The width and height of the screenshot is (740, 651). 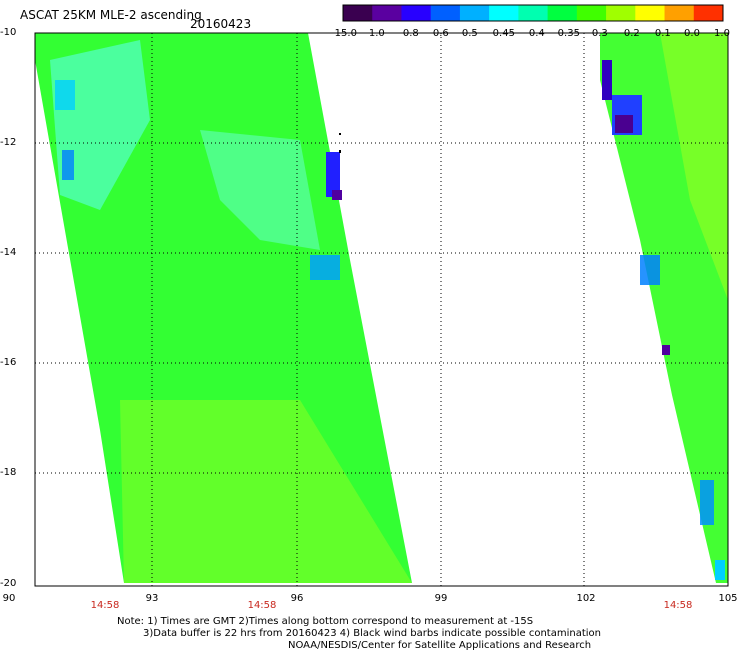 I want to click on lon-tick-label: 90, so click(x=9, y=598).